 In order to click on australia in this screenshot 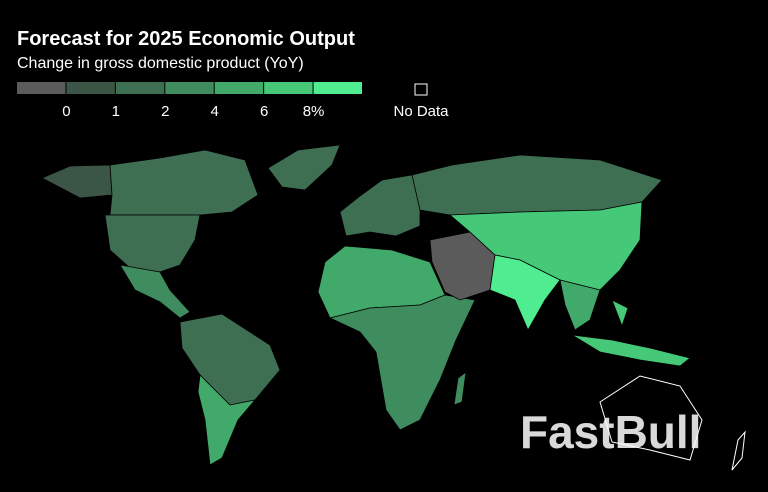, I will do `click(651, 418)`.